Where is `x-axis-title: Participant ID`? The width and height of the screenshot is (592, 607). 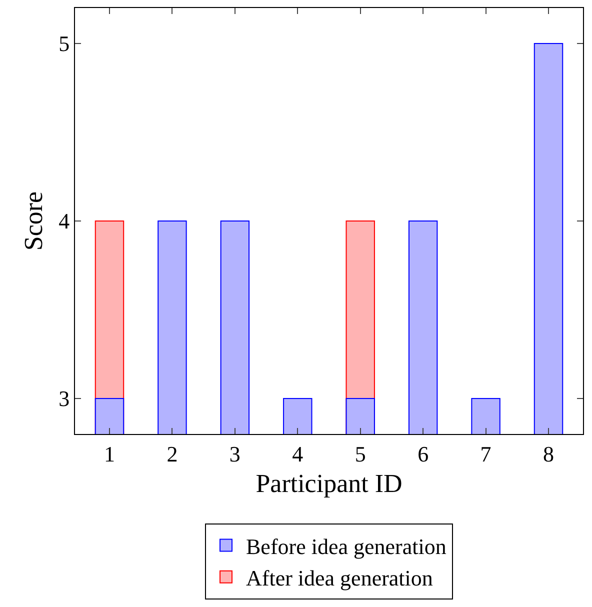
x-axis-title: Participant ID is located at coordinates (329, 483).